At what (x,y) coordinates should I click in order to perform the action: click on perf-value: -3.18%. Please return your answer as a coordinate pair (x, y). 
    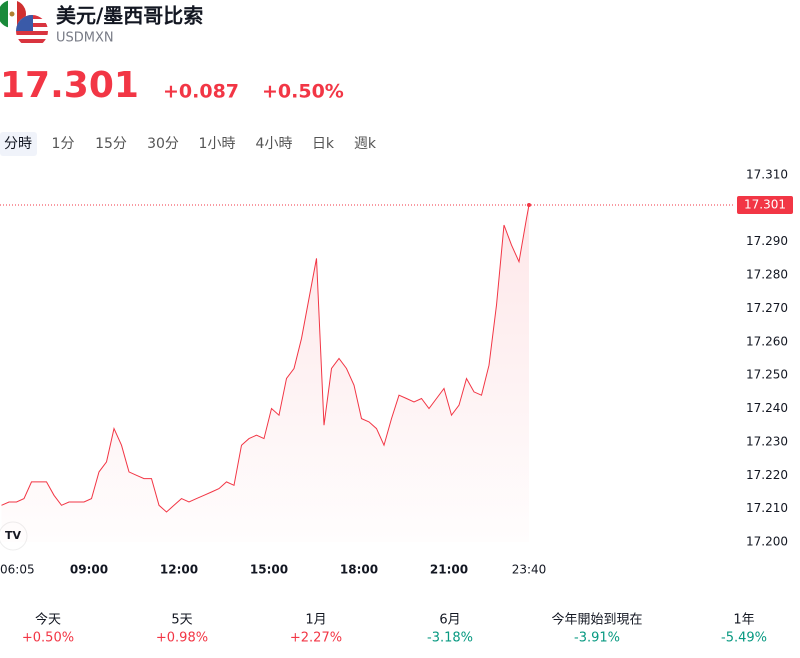
    Looking at the image, I should click on (450, 638).